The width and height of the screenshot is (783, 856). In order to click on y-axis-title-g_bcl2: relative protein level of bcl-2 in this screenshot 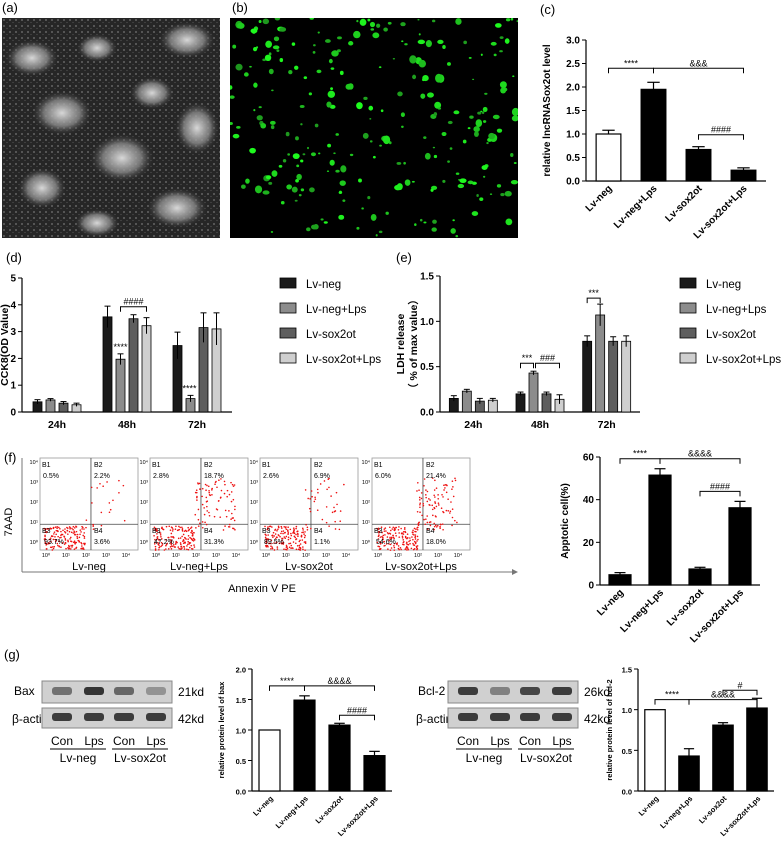, I will do `click(609, 729)`.